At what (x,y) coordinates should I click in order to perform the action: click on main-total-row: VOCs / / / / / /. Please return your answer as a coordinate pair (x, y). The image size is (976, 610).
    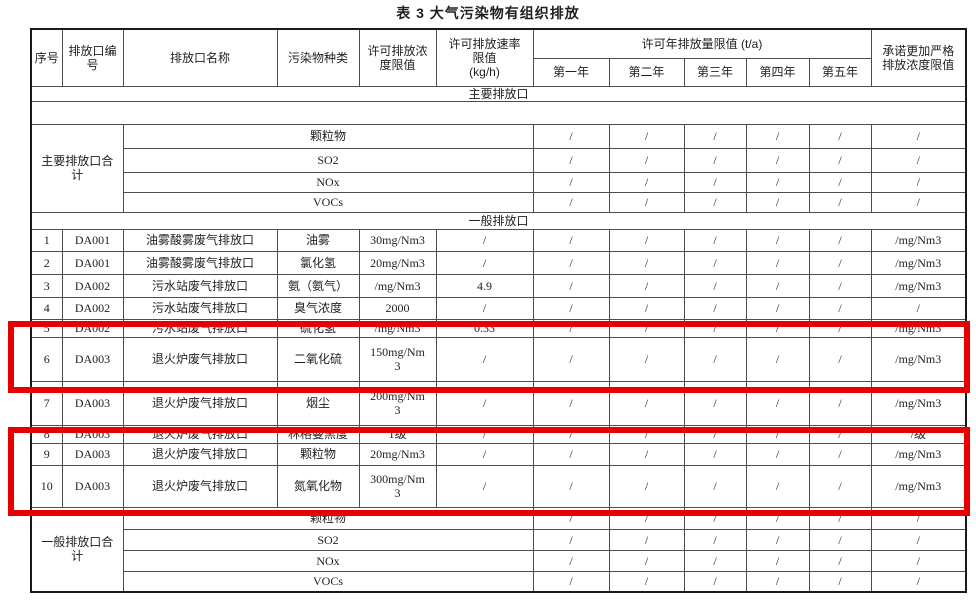
    Looking at the image, I should click on (499, 202).